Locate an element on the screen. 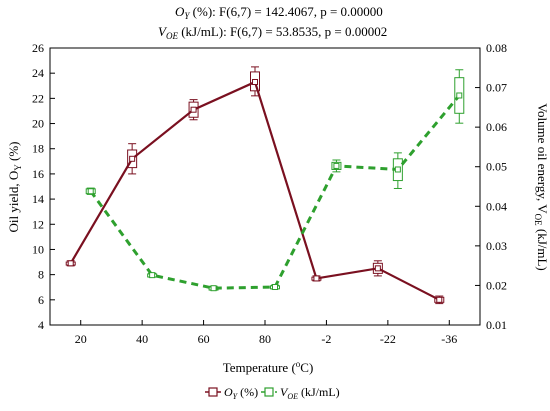 The image size is (550, 411). right-y-axis-title: Volume oil energy, VOE (kJ/mL) is located at coordinates (541, 187).